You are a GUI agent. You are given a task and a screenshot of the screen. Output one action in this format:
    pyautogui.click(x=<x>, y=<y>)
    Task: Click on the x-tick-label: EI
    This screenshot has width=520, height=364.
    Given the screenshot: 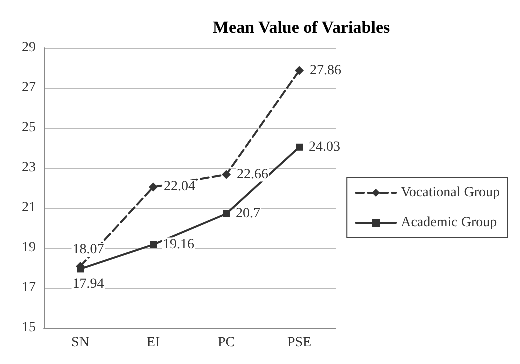 What is the action you would take?
    pyautogui.click(x=153, y=343)
    